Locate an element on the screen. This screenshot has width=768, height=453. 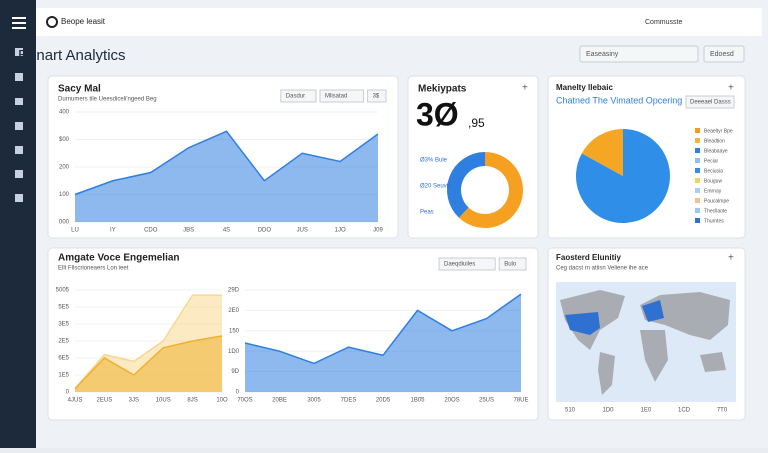
dropdown-label: Easeasiny is located at coordinates (602, 54).